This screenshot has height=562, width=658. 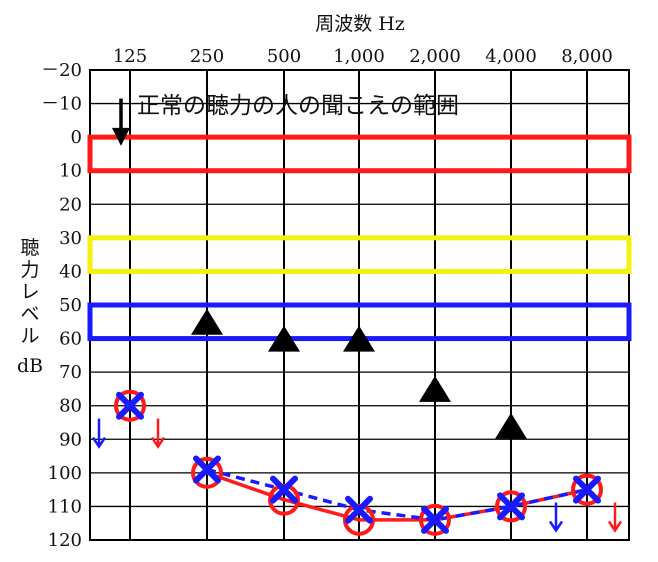 What do you see at coordinates (70, 171) in the screenshot?
I see `y-tick-label: 10` at bounding box center [70, 171].